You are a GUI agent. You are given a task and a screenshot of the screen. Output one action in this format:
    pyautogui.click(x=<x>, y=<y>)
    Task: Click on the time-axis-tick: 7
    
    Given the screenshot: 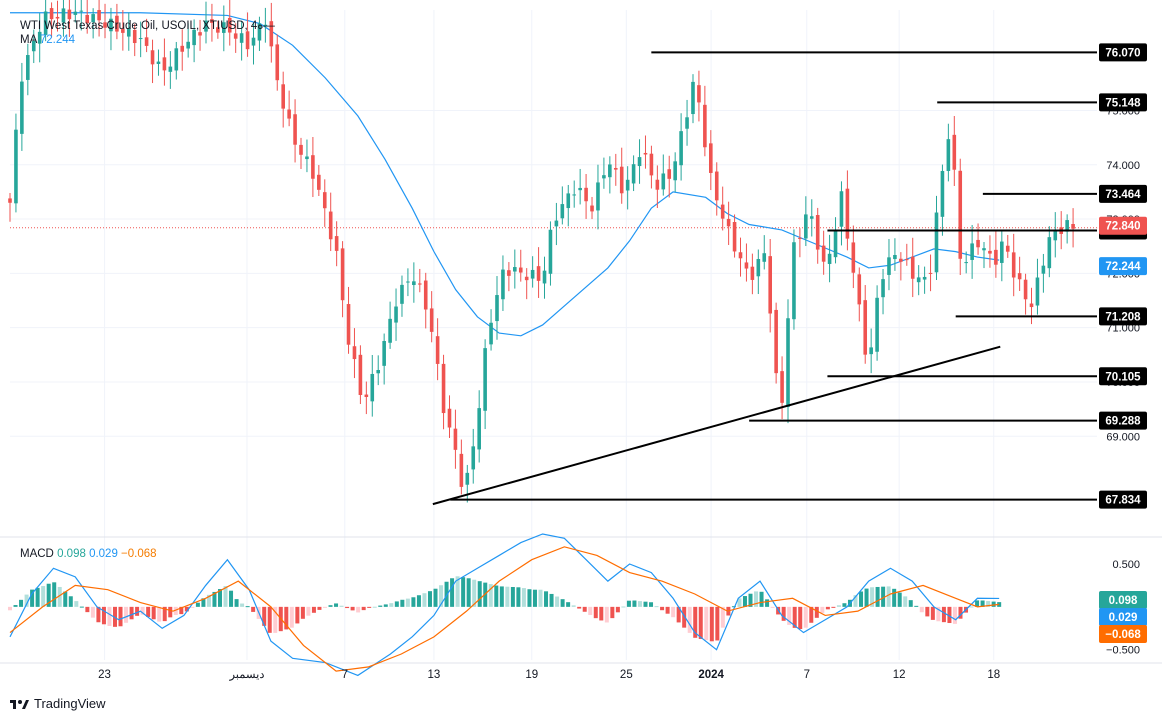 What is the action you would take?
    pyautogui.click(x=345, y=675)
    